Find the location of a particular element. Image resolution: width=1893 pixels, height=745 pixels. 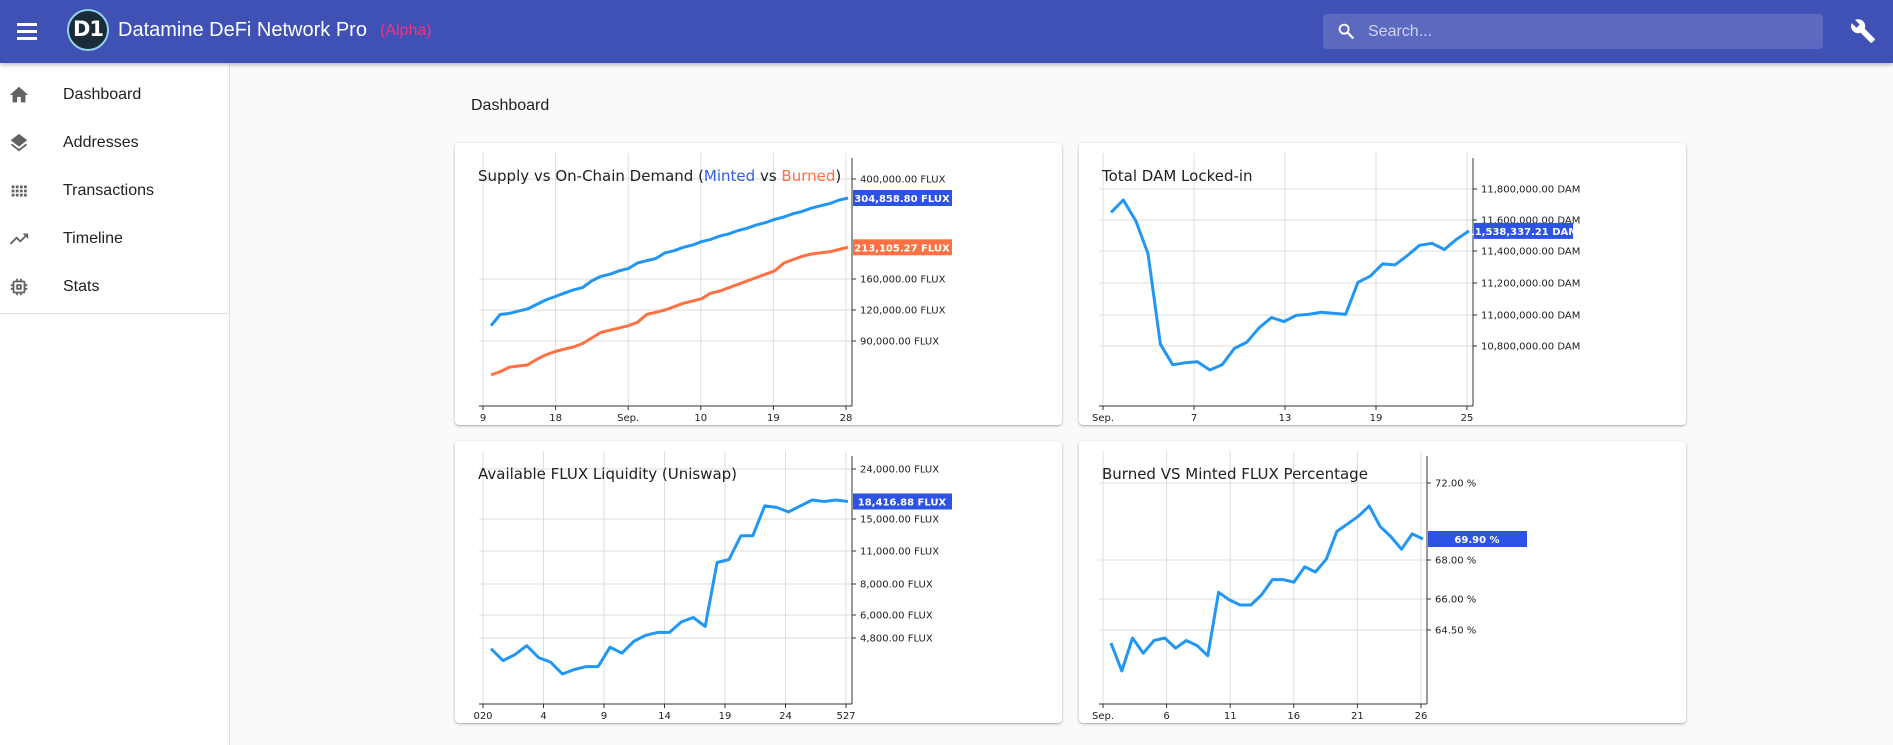

y-tick-label: 11,600,000.00 DAM is located at coordinates (1530, 221).